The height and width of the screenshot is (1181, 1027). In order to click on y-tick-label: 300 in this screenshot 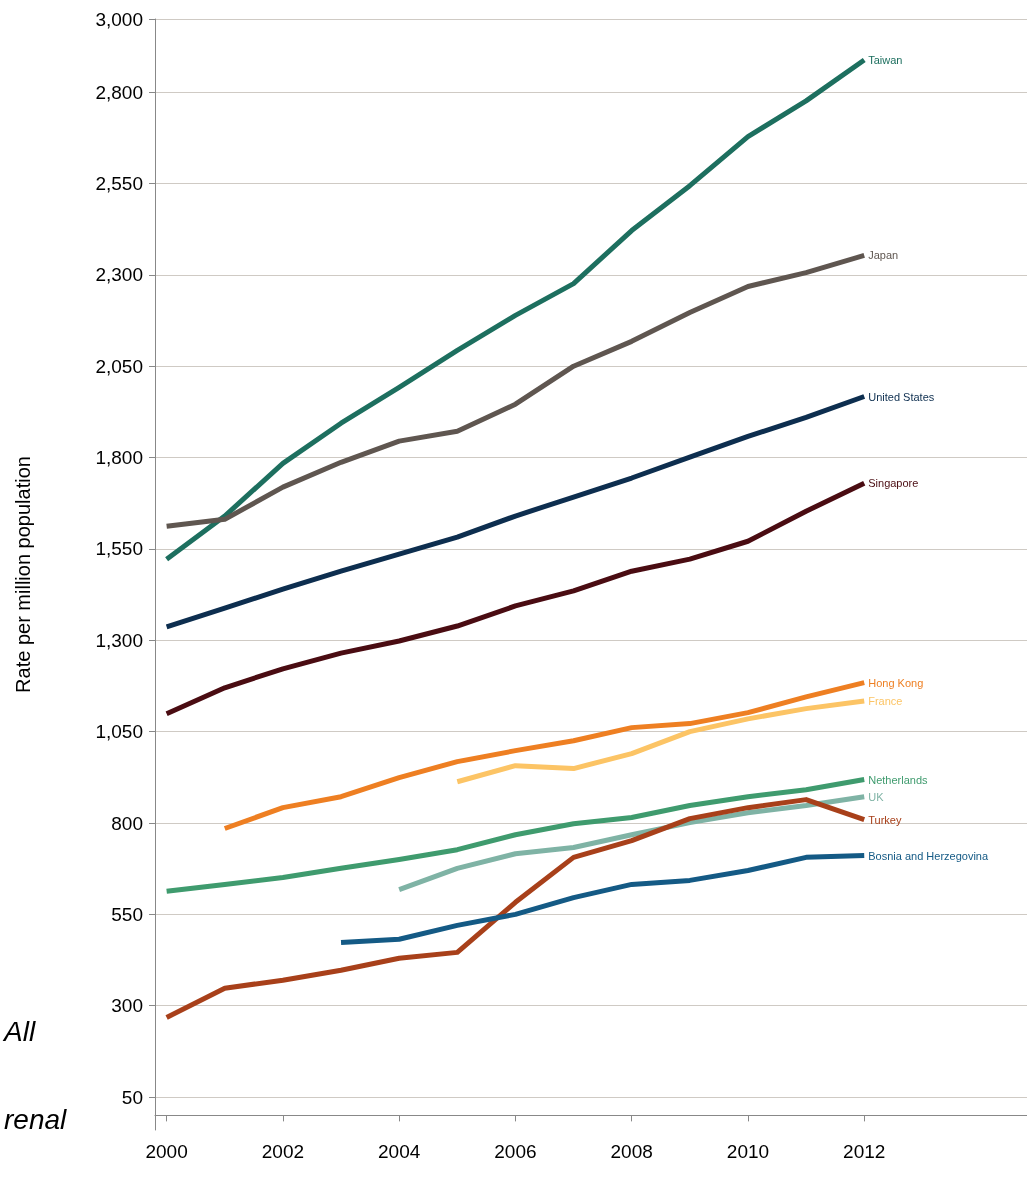, I will do `click(127, 1006)`.